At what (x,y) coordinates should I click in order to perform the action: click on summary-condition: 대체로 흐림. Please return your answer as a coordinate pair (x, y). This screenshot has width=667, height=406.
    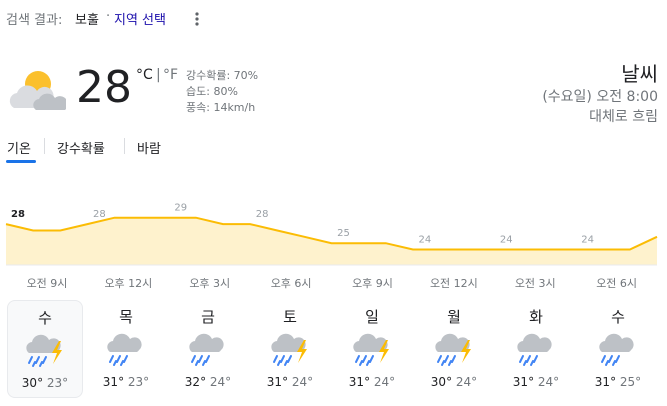
    Looking at the image, I should click on (623, 117).